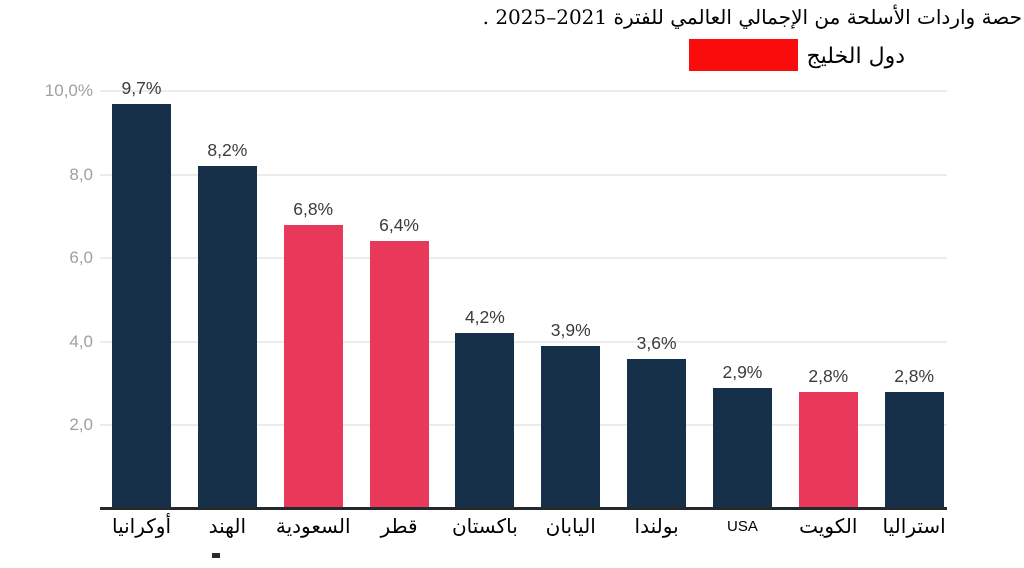 The width and height of the screenshot is (1024, 568). Describe the element at coordinates (227, 526) in the screenshot. I see `x-axis-category-label: الهند` at that location.